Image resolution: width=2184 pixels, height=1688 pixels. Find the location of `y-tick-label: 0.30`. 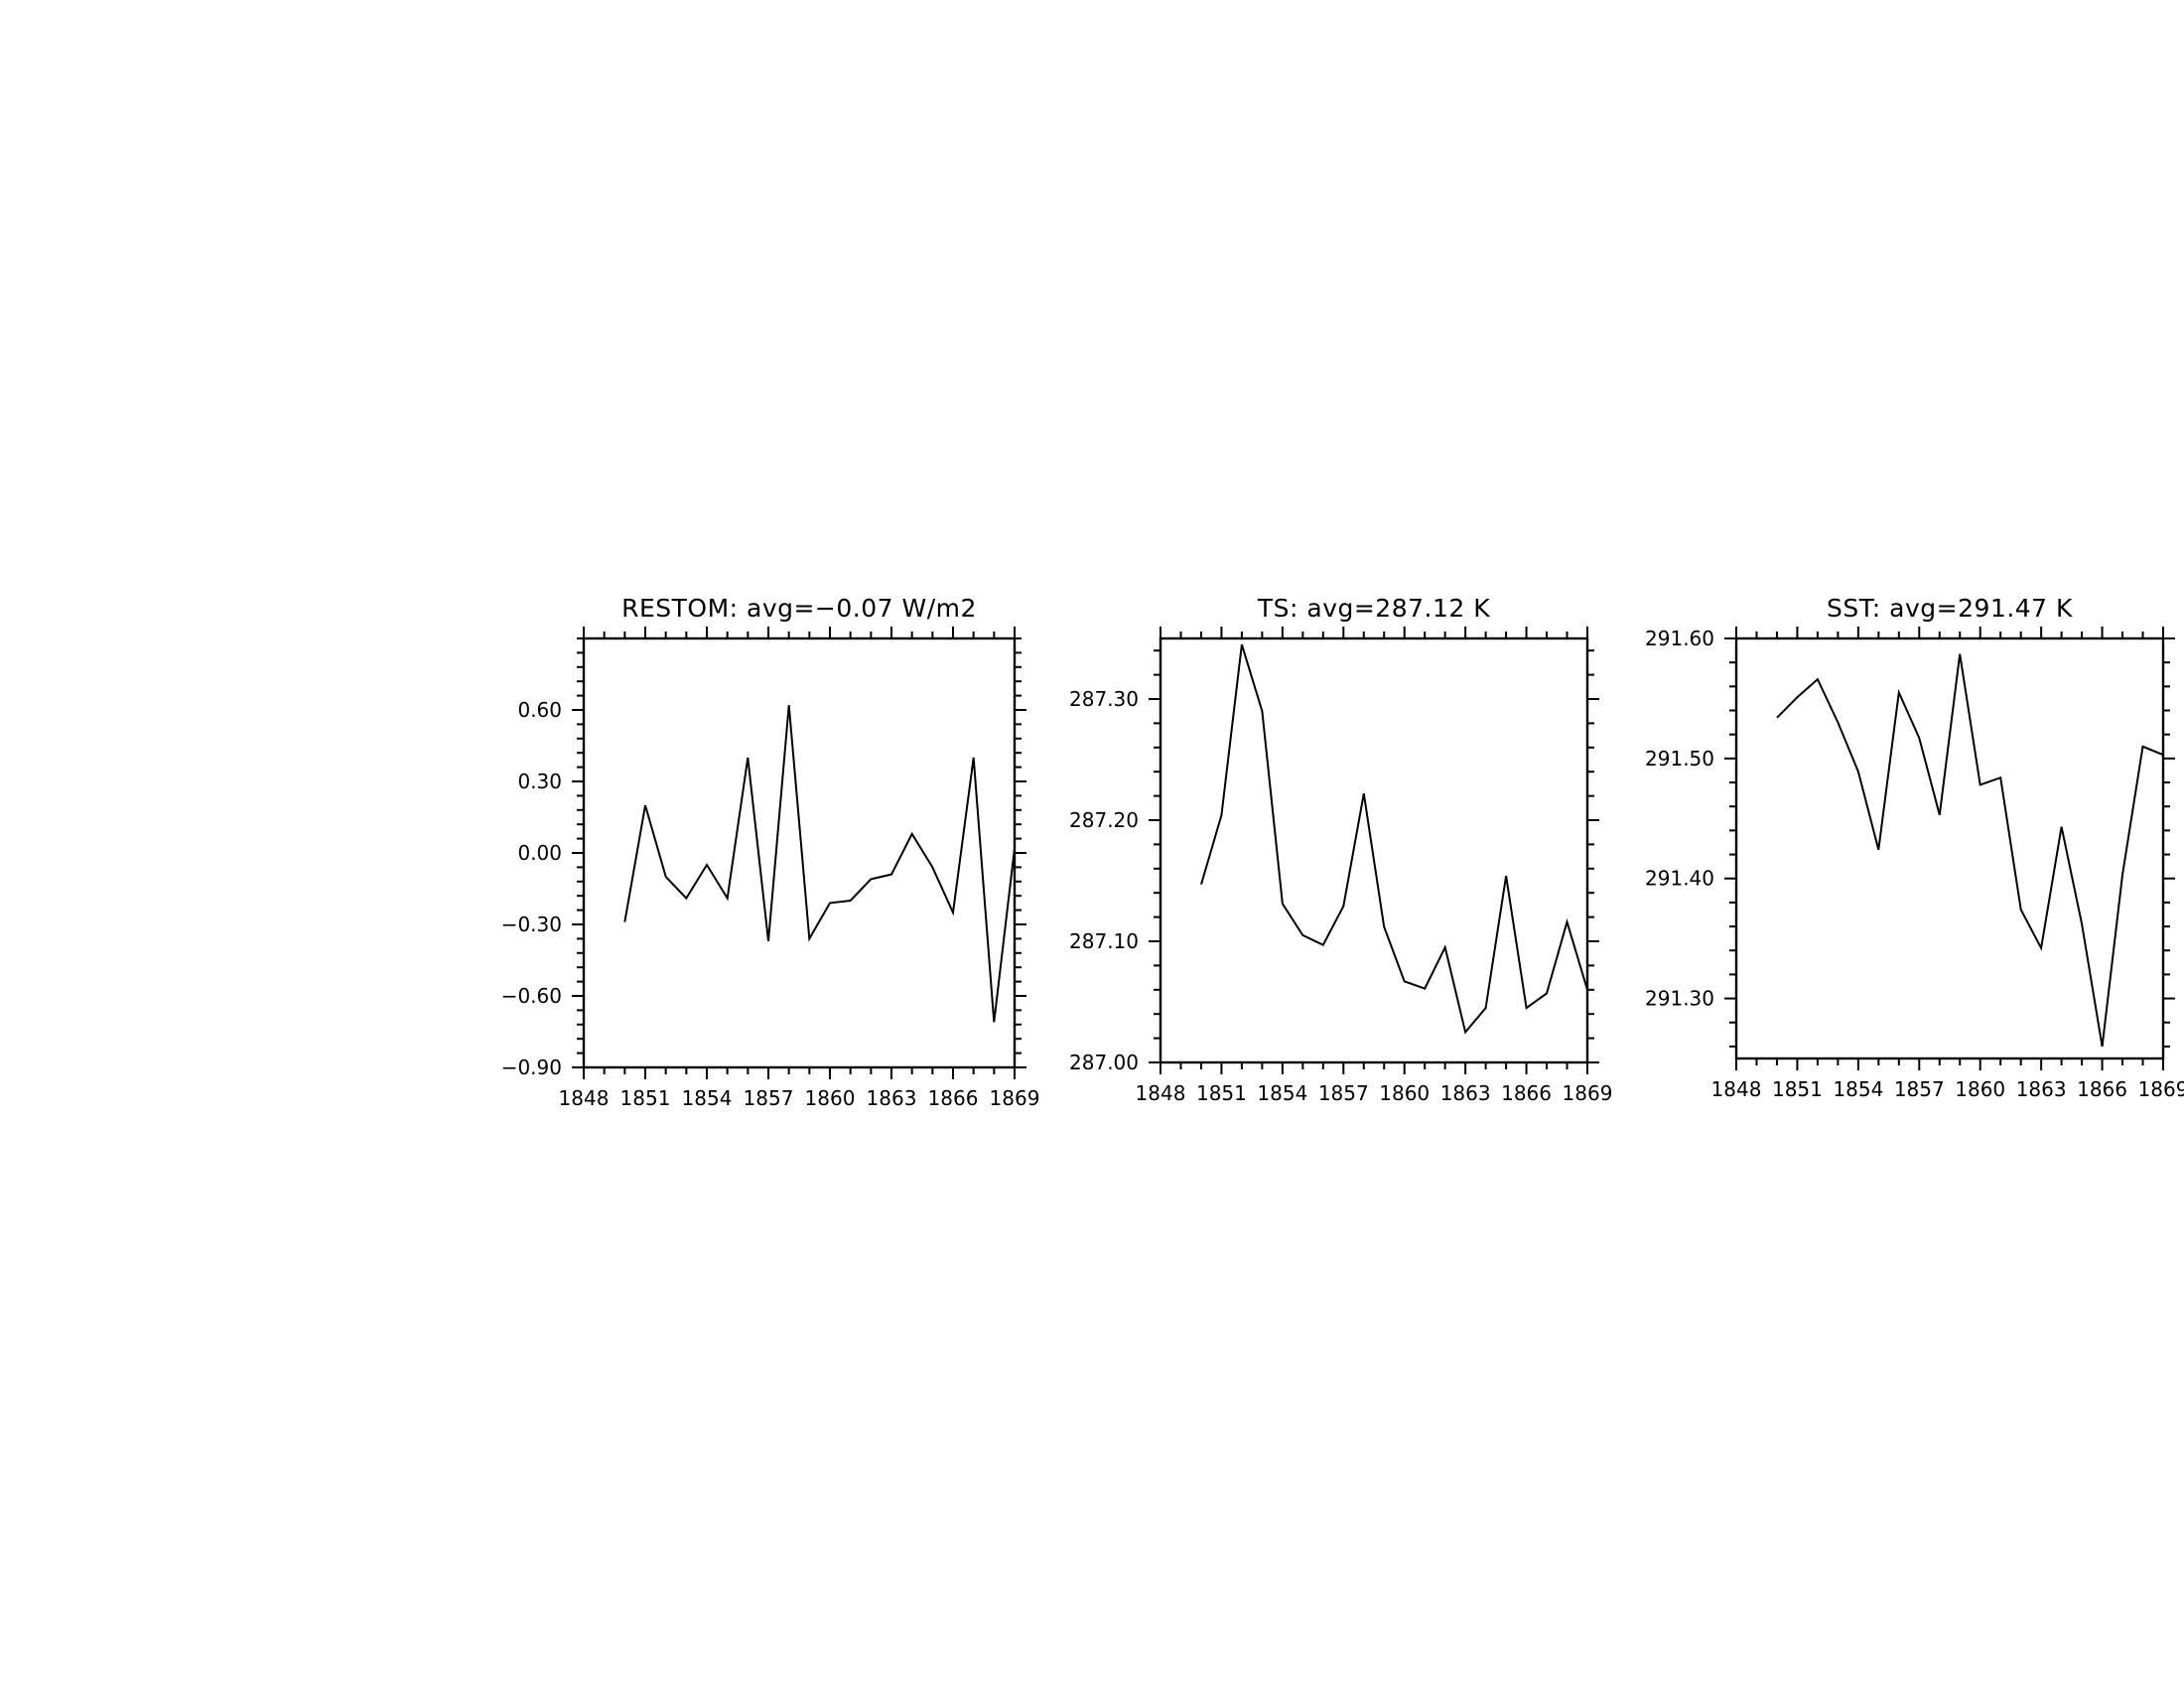

y-tick-label: 0.30 is located at coordinates (539, 781).